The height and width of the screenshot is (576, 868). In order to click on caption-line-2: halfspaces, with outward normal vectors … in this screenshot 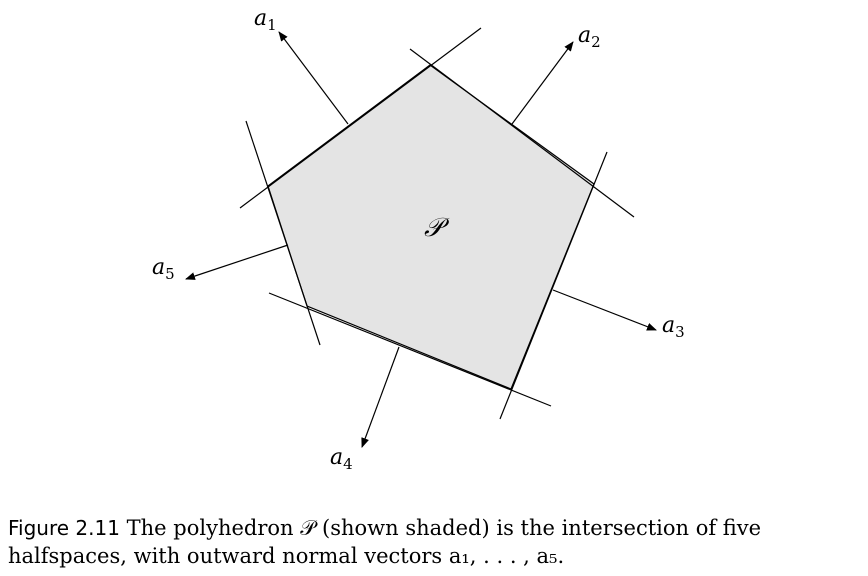, I will do `click(431, 556)`.